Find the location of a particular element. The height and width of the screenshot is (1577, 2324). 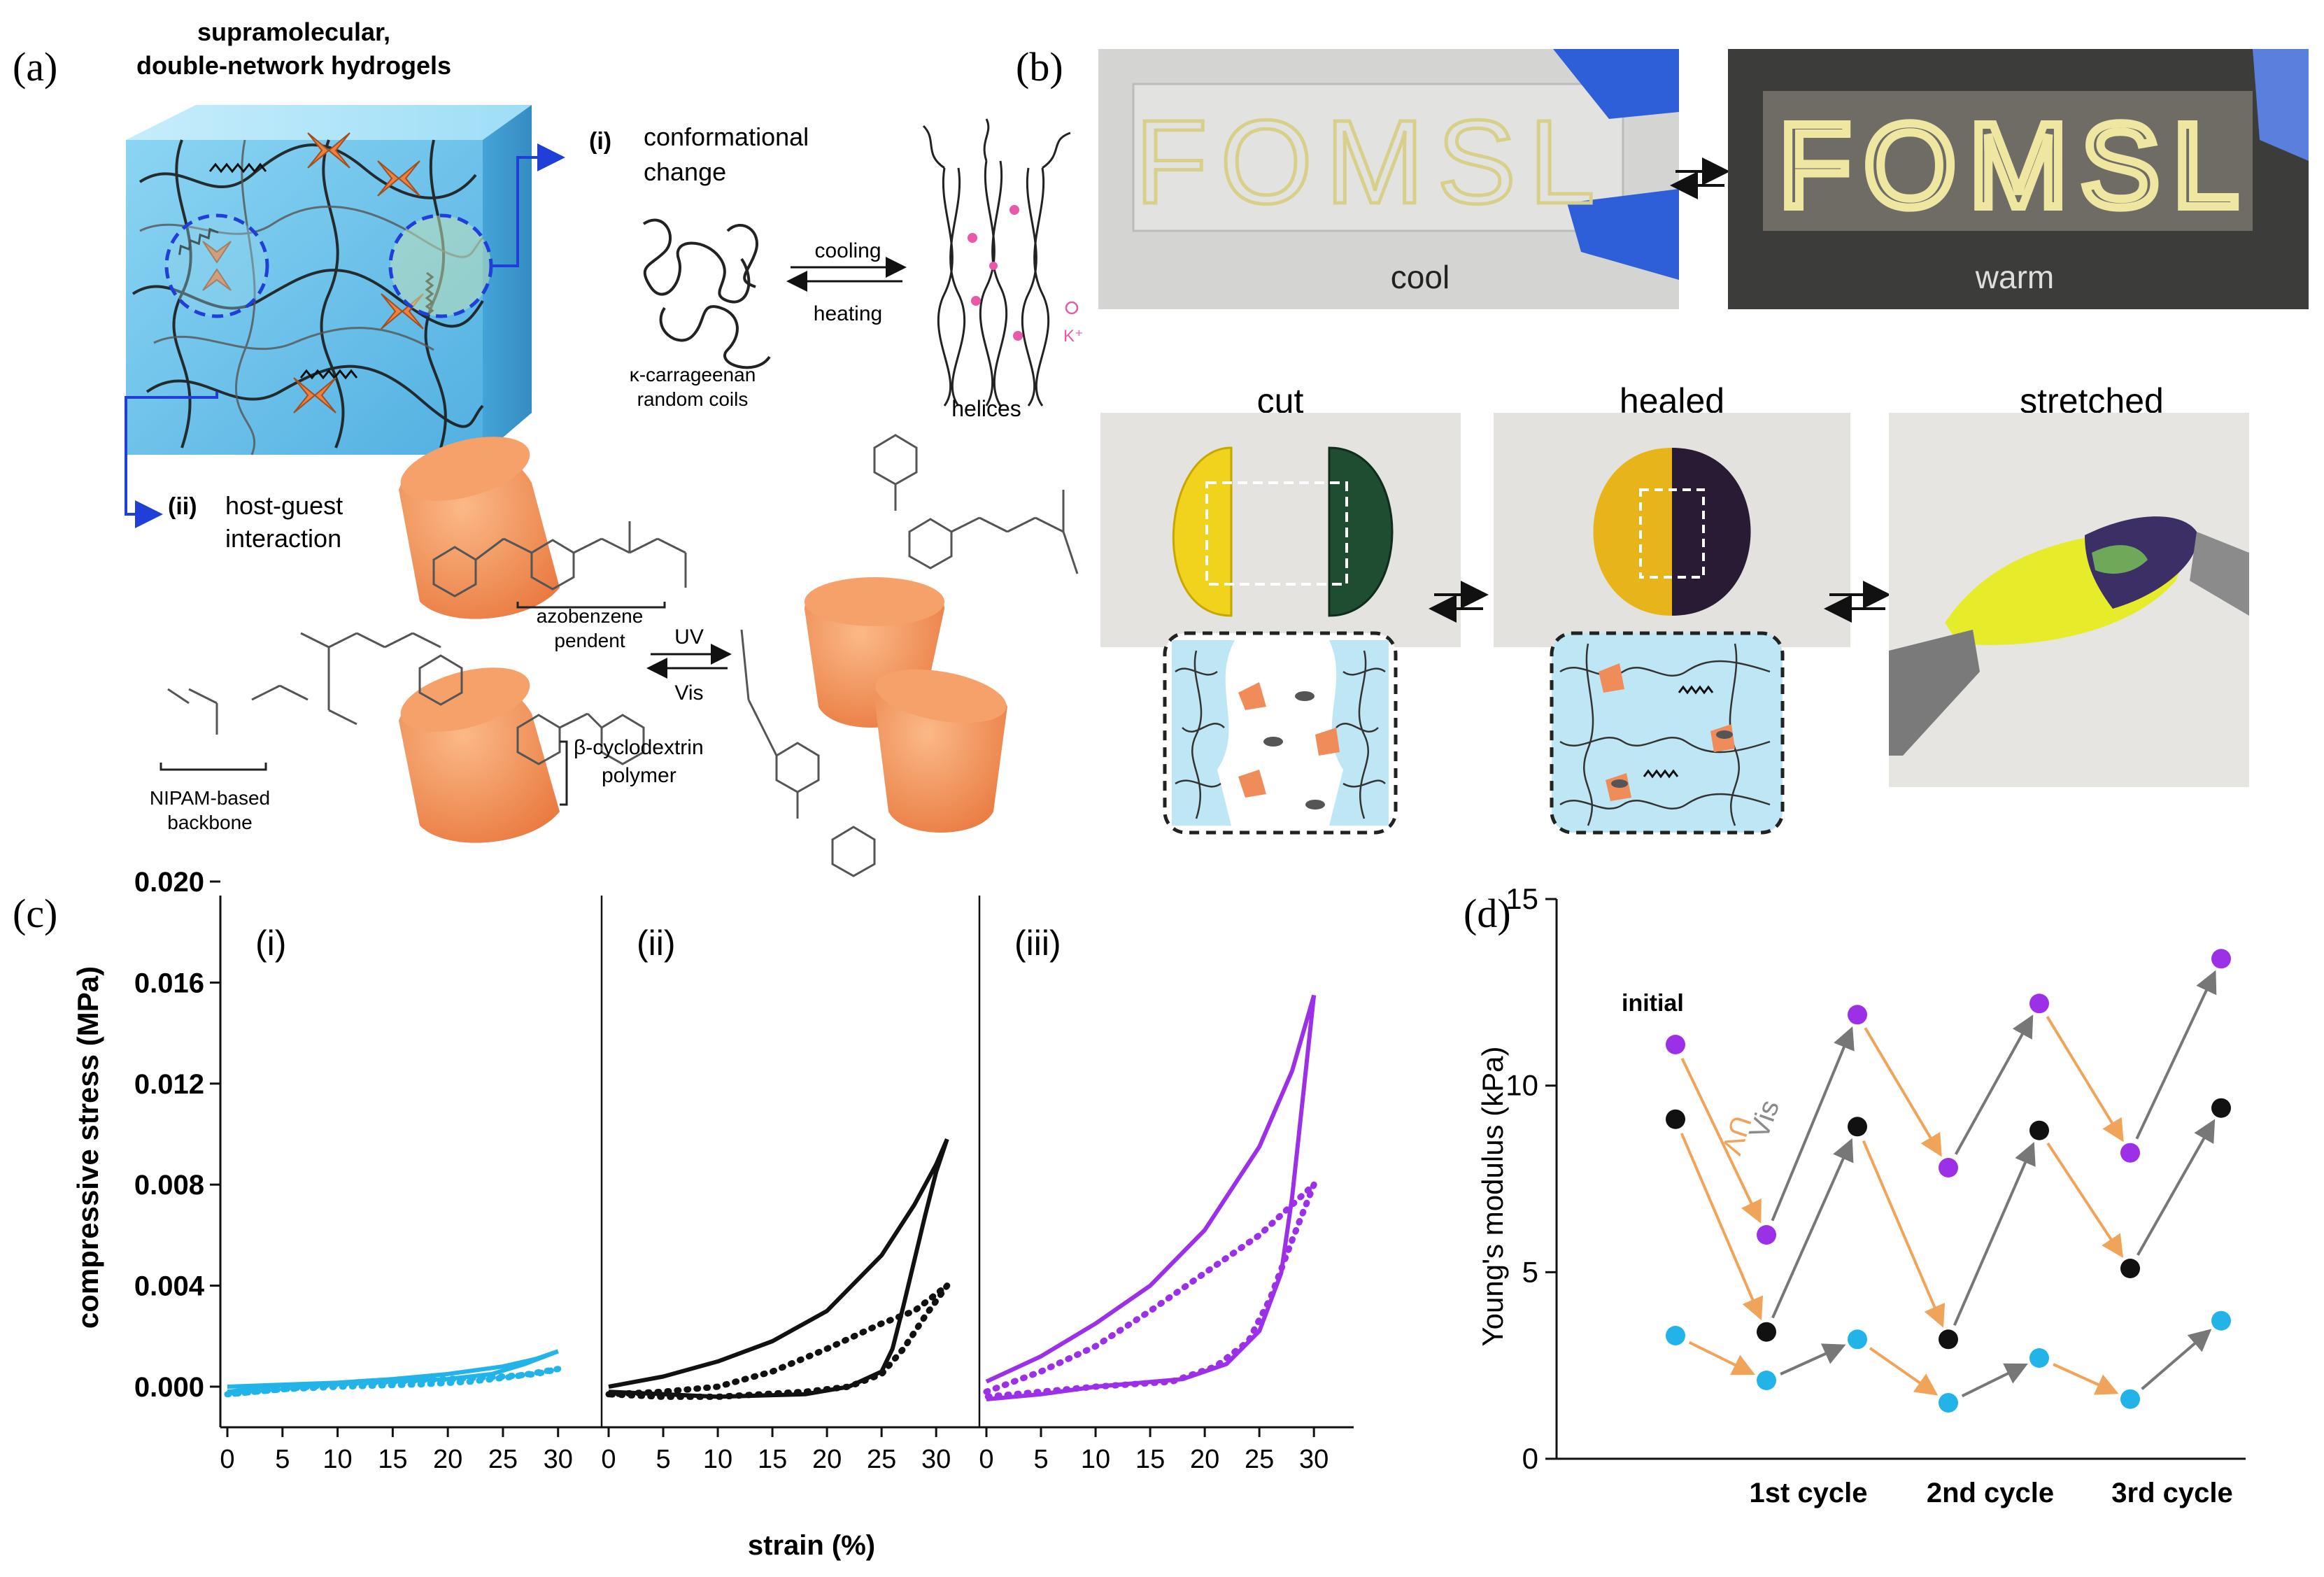

label-conformational: conformational is located at coordinates (726, 136).